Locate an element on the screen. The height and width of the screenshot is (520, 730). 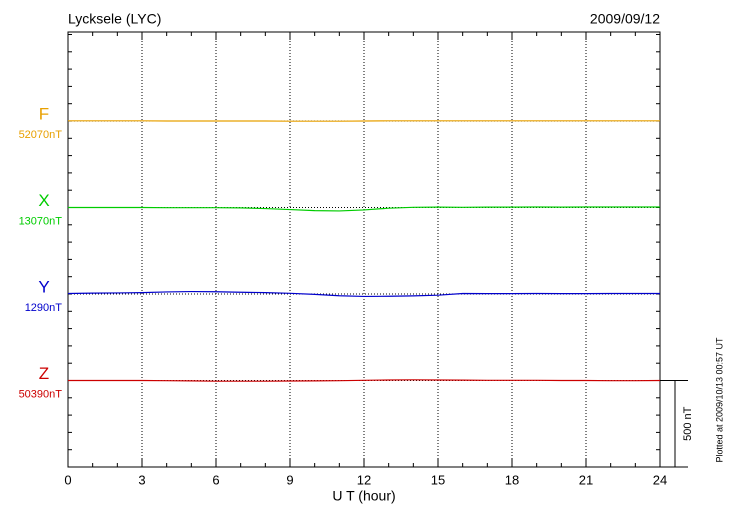
series-name: Z is located at coordinates (44, 373).